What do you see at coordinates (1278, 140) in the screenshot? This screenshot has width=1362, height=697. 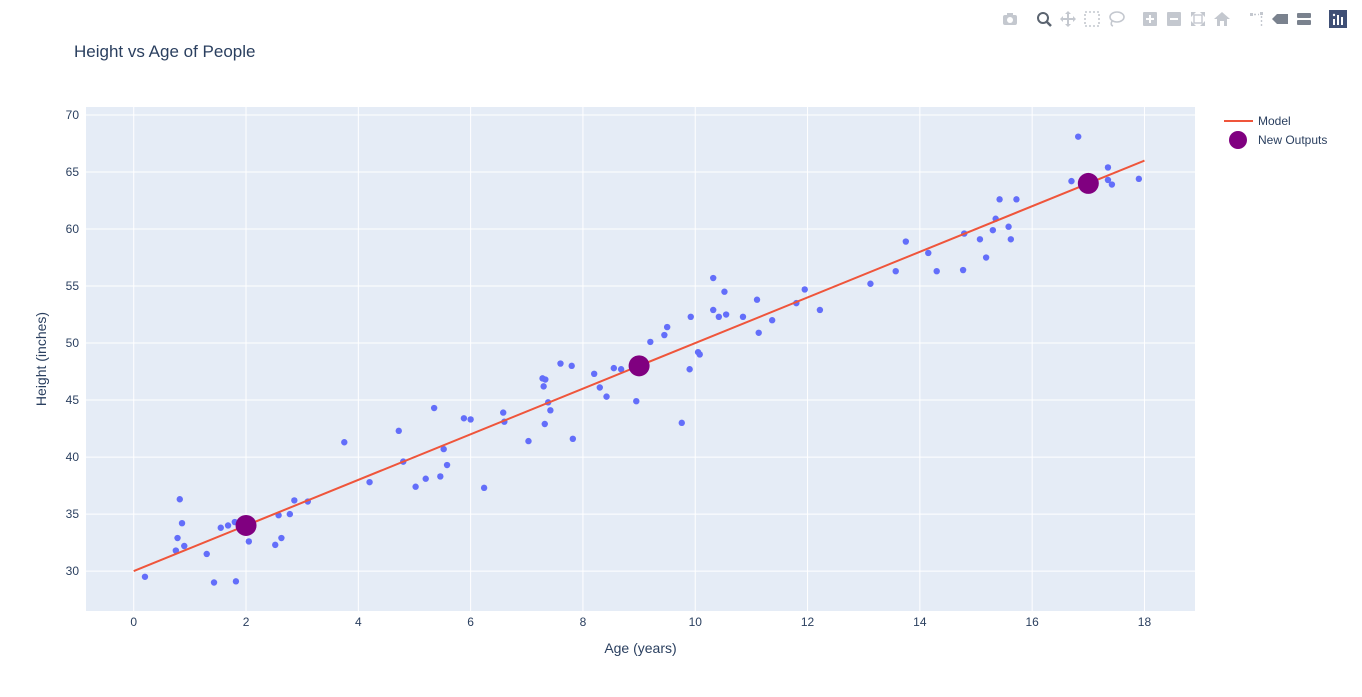 I see `legend-item-new-outputs: New Outputs` at bounding box center [1278, 140].